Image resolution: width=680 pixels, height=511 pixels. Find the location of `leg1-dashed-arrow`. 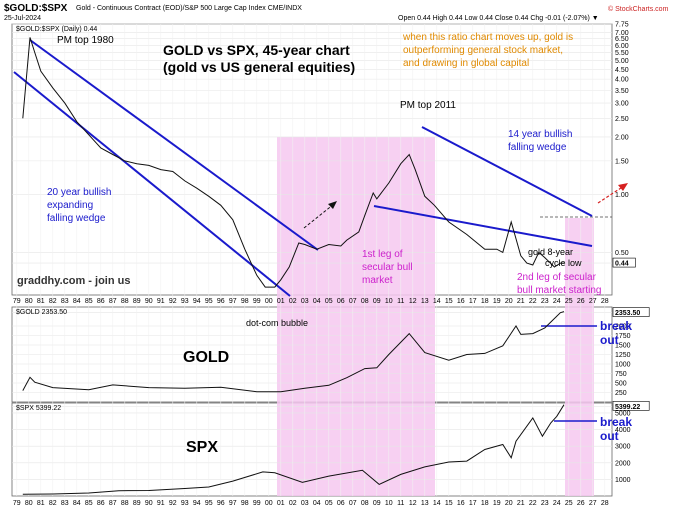

leg1-dashed-arrow is located at coordinates (319, 216).